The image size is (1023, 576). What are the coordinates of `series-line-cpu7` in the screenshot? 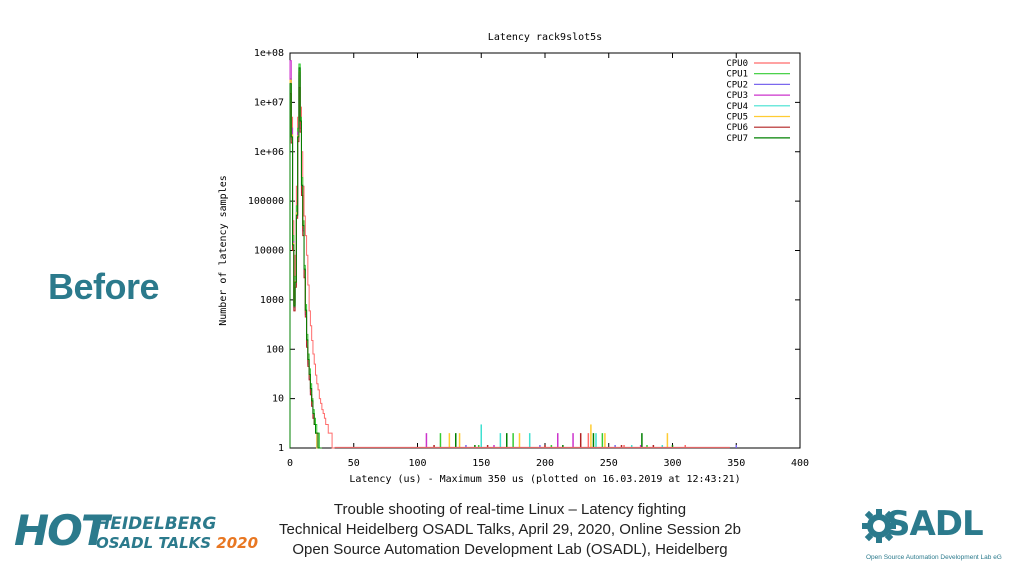 It's located at (305, 258).